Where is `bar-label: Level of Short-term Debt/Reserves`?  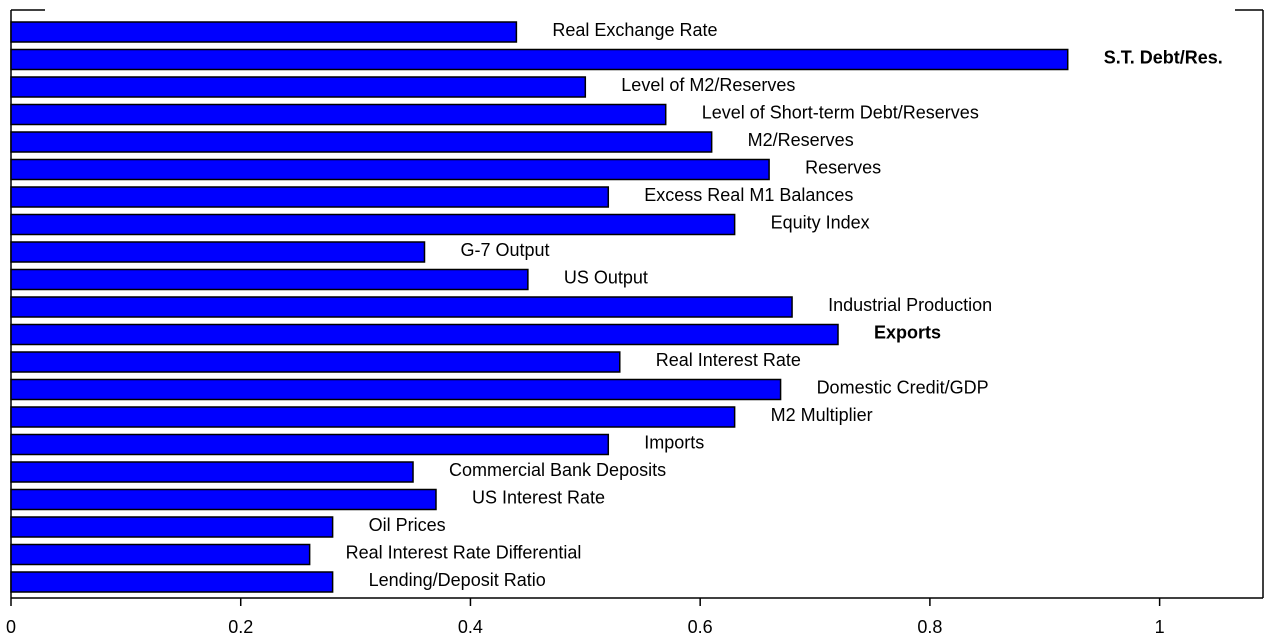 bar-label: Level of Short-term Debt/Reserves is located at coordinates (840, 112).